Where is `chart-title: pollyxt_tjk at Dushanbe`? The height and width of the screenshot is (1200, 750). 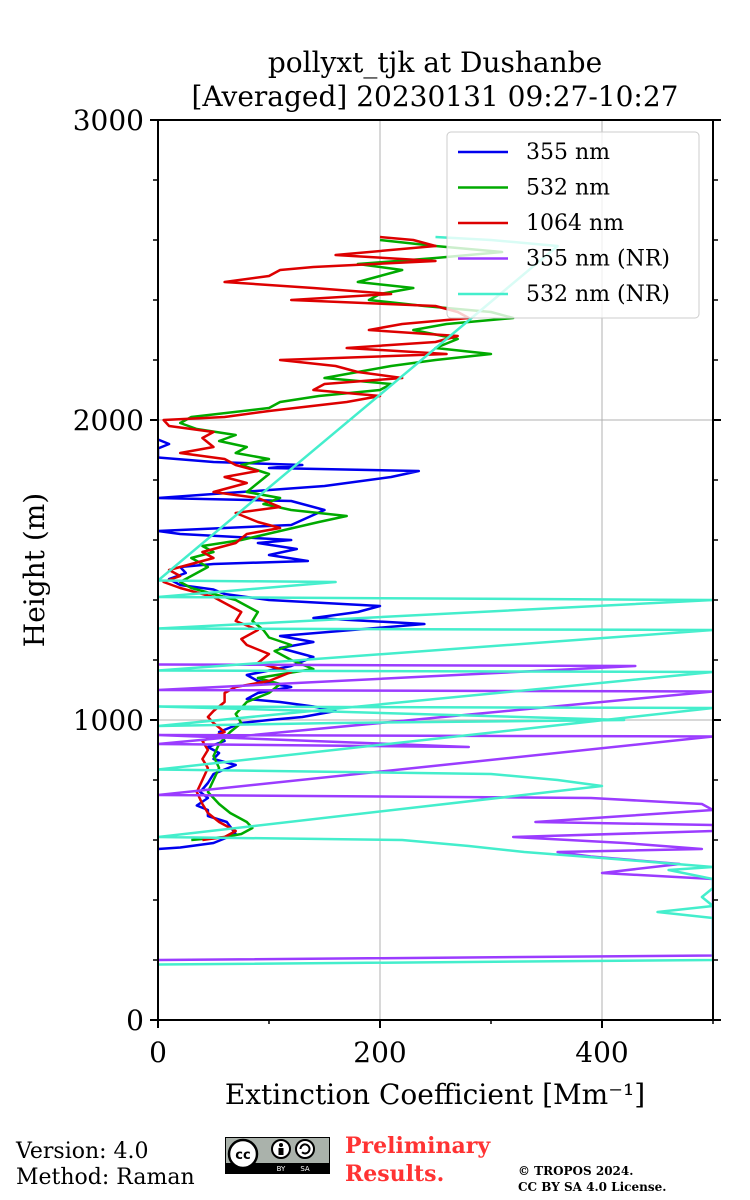
chart-title: pollyxt_tjk at Dushanbe is located at coordinates (435, 62).